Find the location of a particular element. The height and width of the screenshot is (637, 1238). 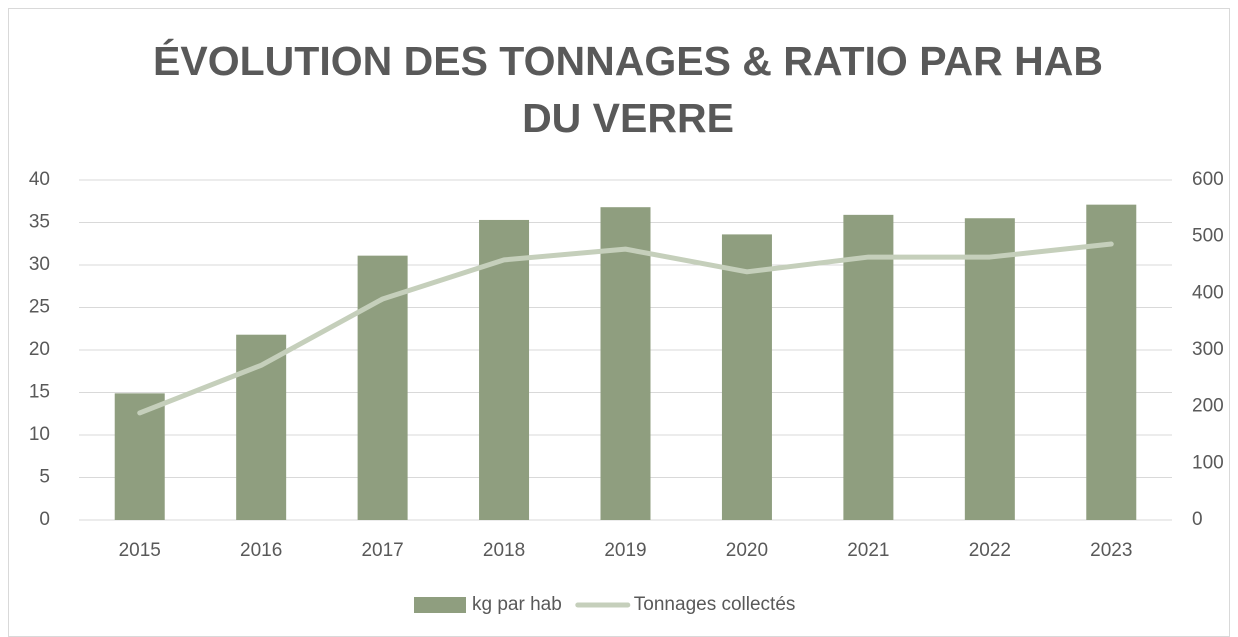

chart-title: DU VERRE is located at coordinates (628, 118).